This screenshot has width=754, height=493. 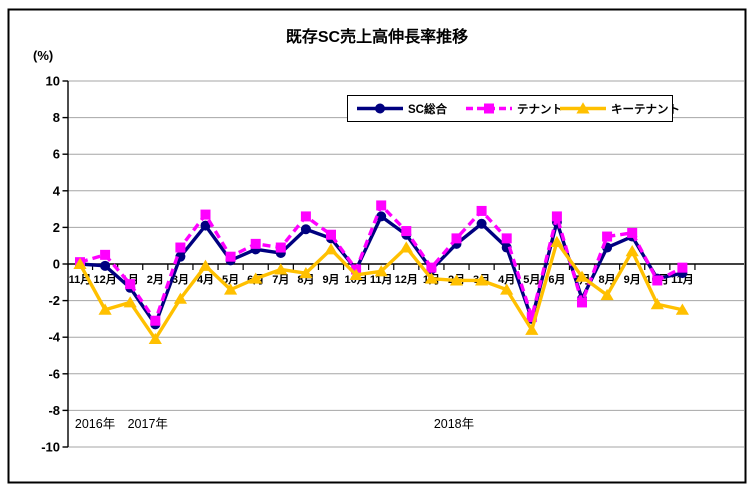 What do you see at coordinates (56, 154) in the screenshot?
I see `y-tick-label: 6` at bounding box center [56, 154].